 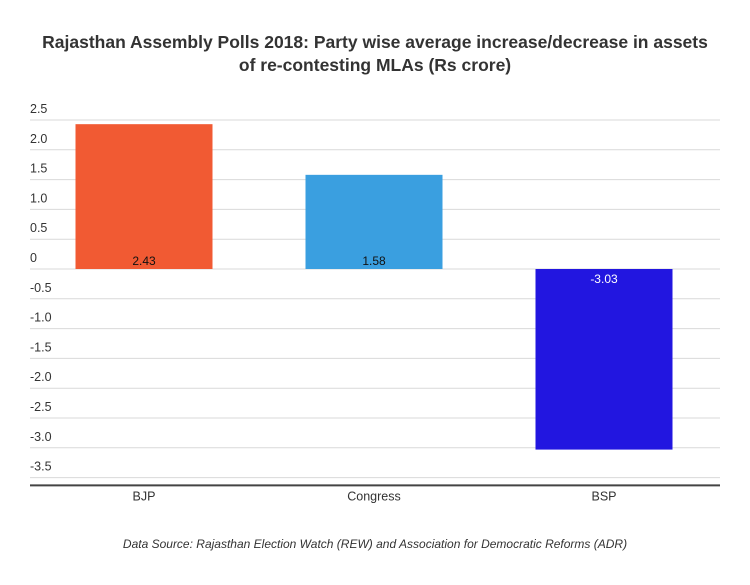 What do you see at coordinates (38, 198) in the screenshot?
I see `y-tick-label: 1.0` at bounding box center [38, 198].